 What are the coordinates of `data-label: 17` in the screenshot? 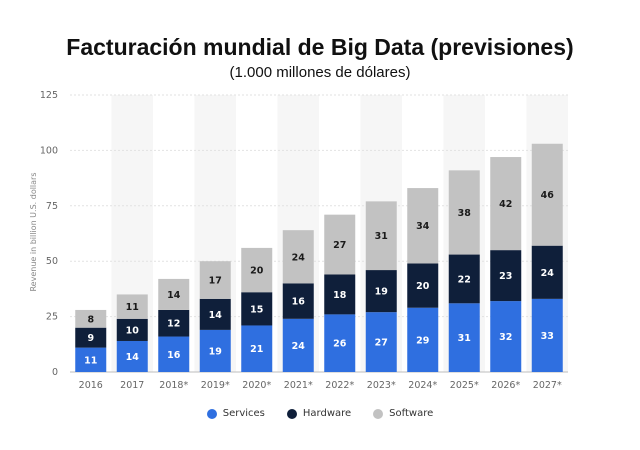 It's located at (215, 281).